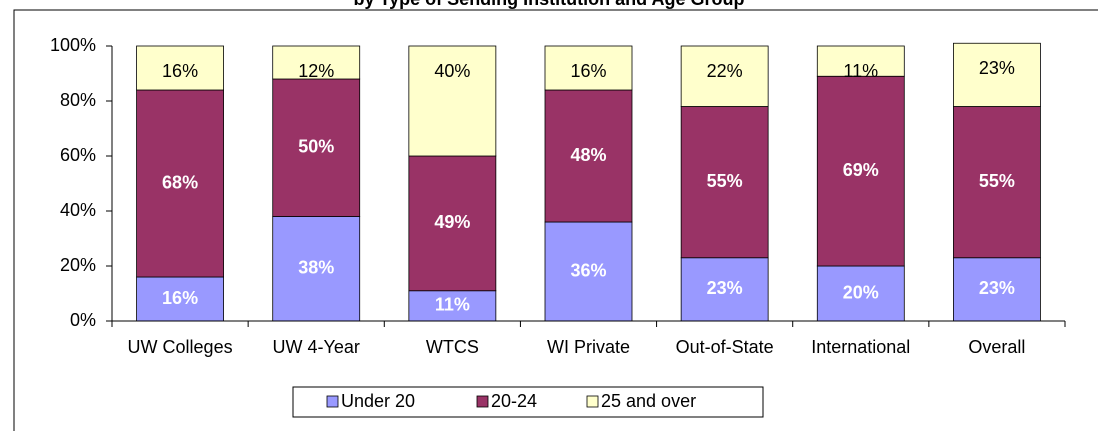 The image size is (1098, 431). I want to click on data-label: 69%, so click(861, 170).